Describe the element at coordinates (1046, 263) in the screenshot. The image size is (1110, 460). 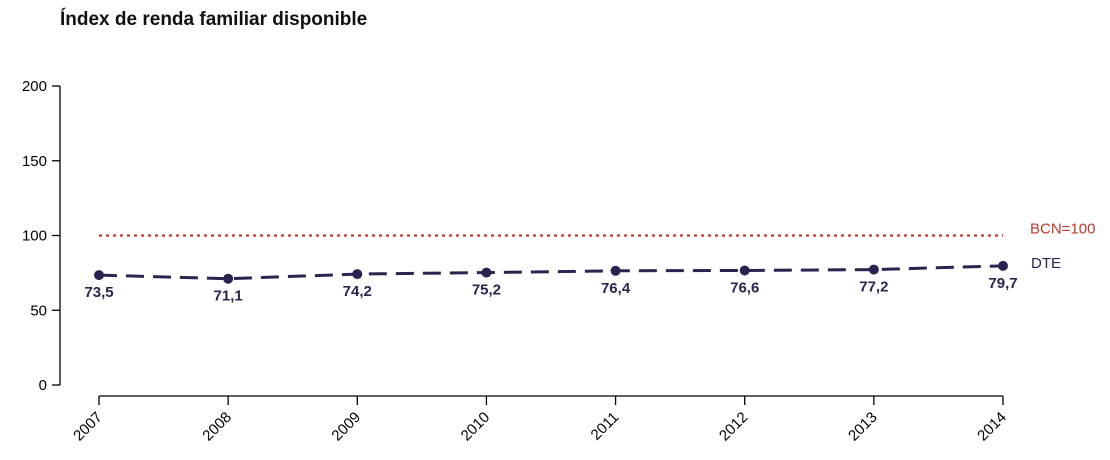
I see `series-label-dte: DTE` at that location.